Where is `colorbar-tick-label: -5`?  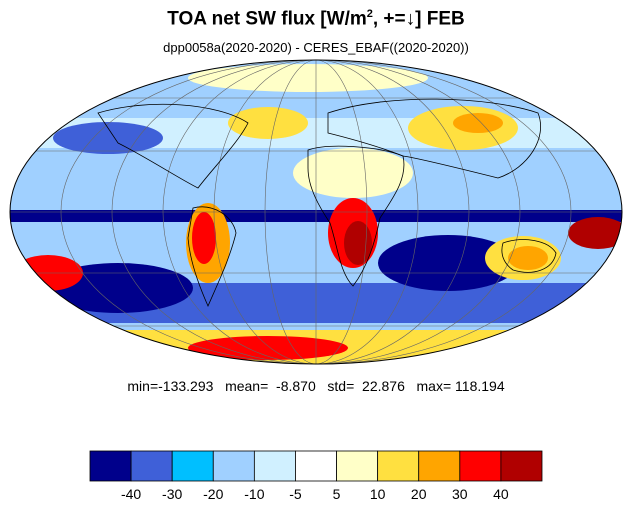
colorbar-tick-label: -5 is located at coordinates (295, 494).